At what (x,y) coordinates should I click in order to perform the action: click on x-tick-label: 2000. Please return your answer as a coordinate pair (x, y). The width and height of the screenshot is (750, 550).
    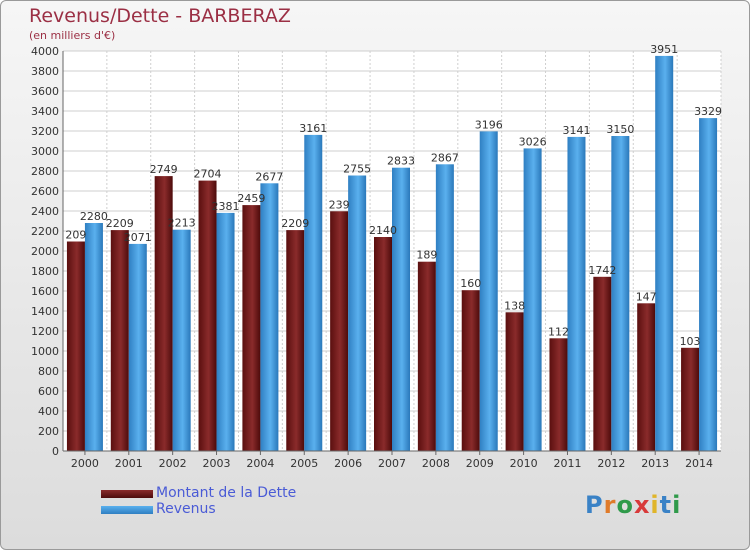
    Looking at the image, I should click on (85, 463).